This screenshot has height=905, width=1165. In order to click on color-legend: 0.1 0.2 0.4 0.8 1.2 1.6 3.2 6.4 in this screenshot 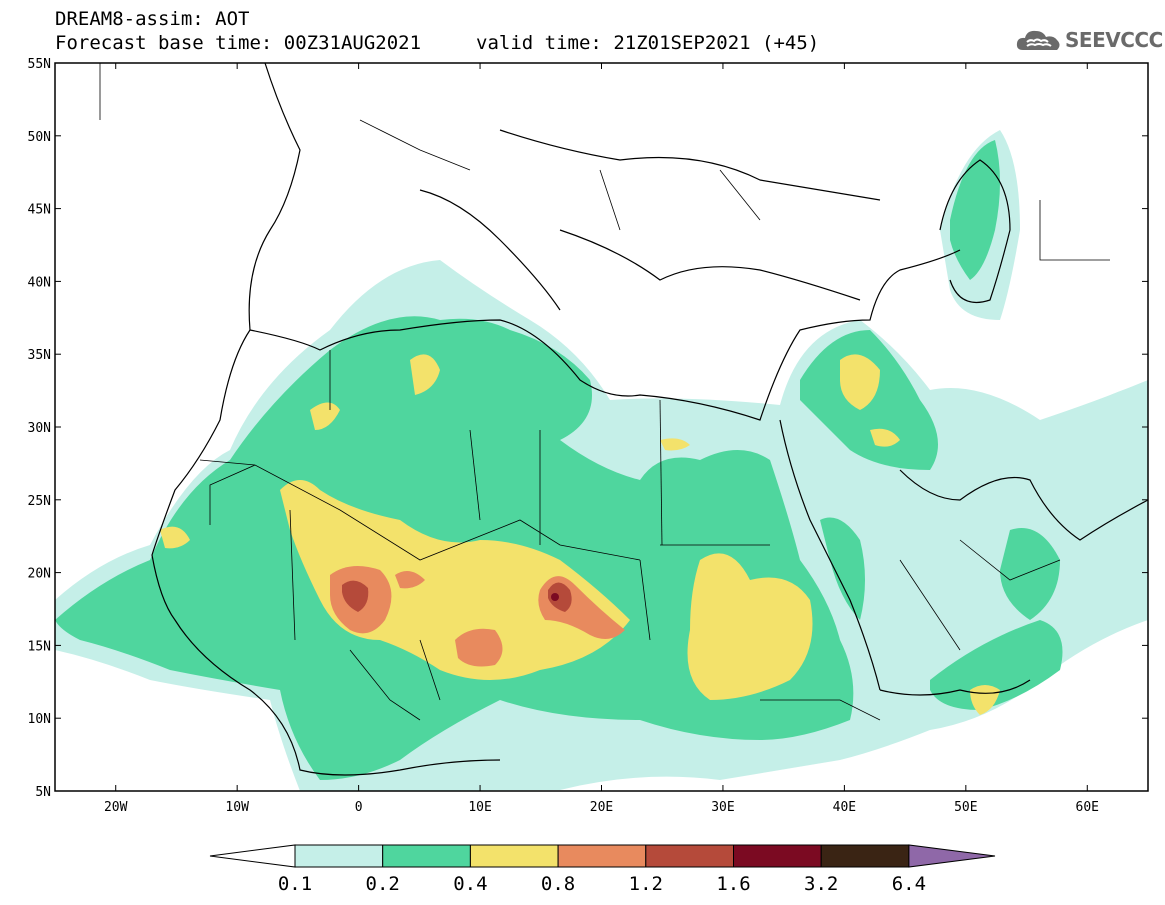, I will do `click(602, 869)`.